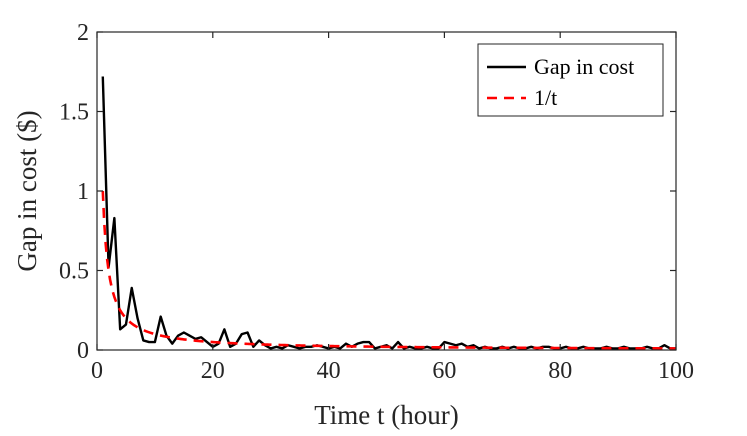 This screenshot has height=436, width=747. What do you see at coordinates (27, 190) in the screenshot?
I see `y-axis-title: Gap in cost ($)` at bounding box center [27, 190].